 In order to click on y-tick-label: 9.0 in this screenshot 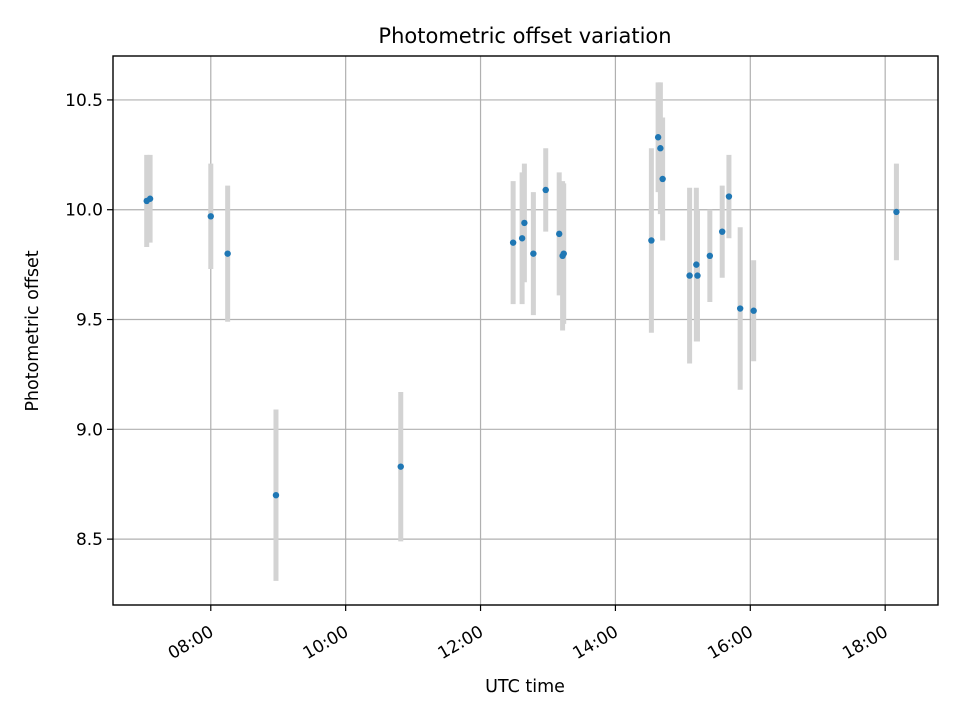, I will do `click(89, 430)`.